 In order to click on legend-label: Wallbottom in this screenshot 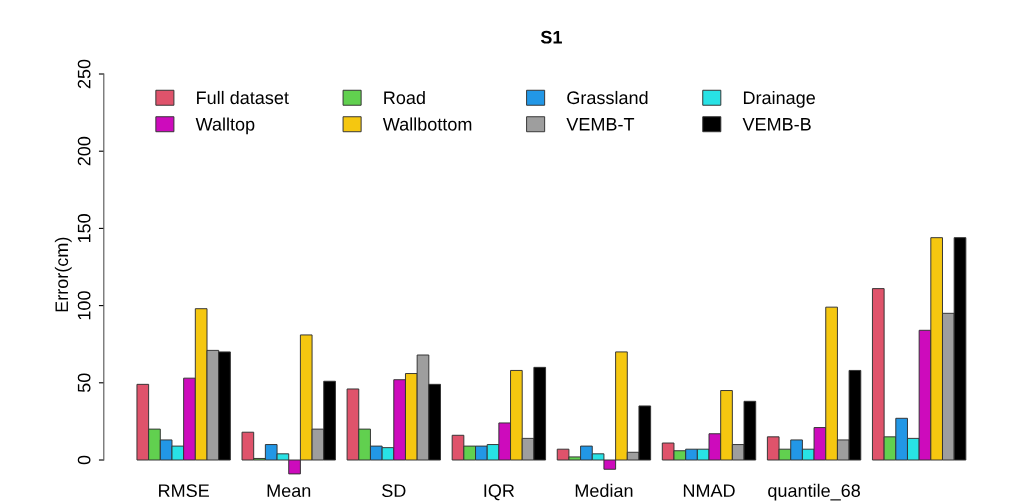, I will do `click(427, 124)`.